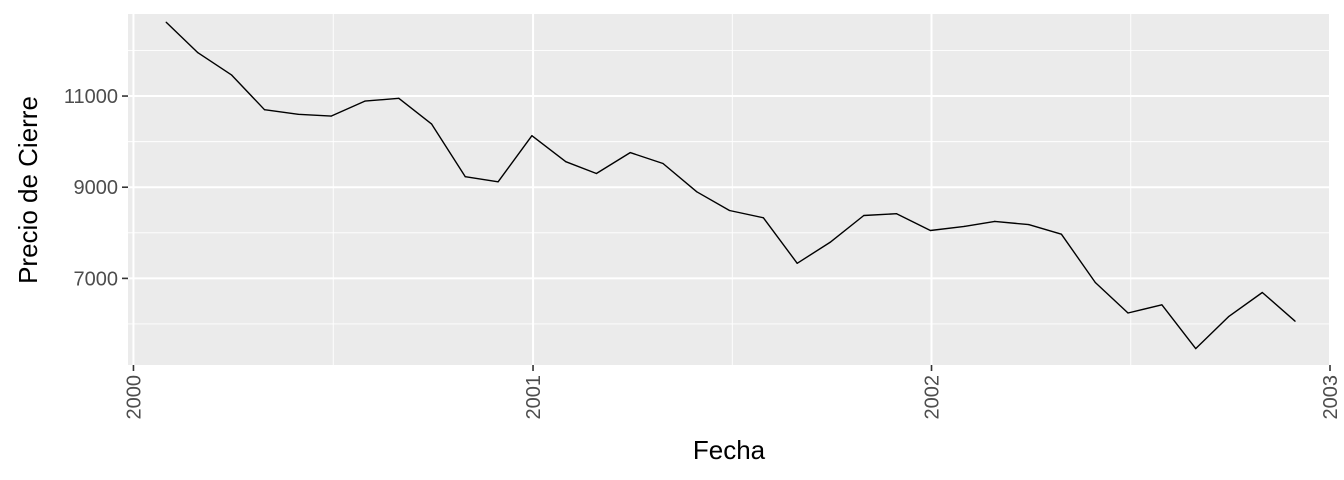 The width and height of the screenshot is (1344, 480). Describe the element at coordinates (732, 397) in the screenshot. I see `x-tick-labels: 2000 2001 2002 2003` at that location.